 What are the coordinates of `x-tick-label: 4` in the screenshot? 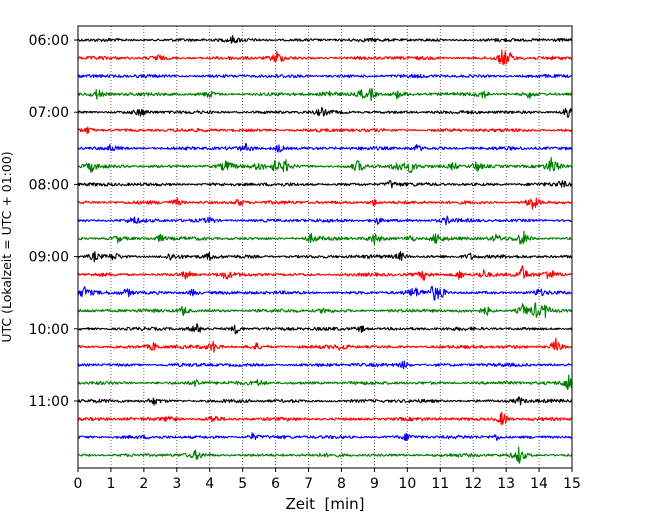 It's located at (209, 484).